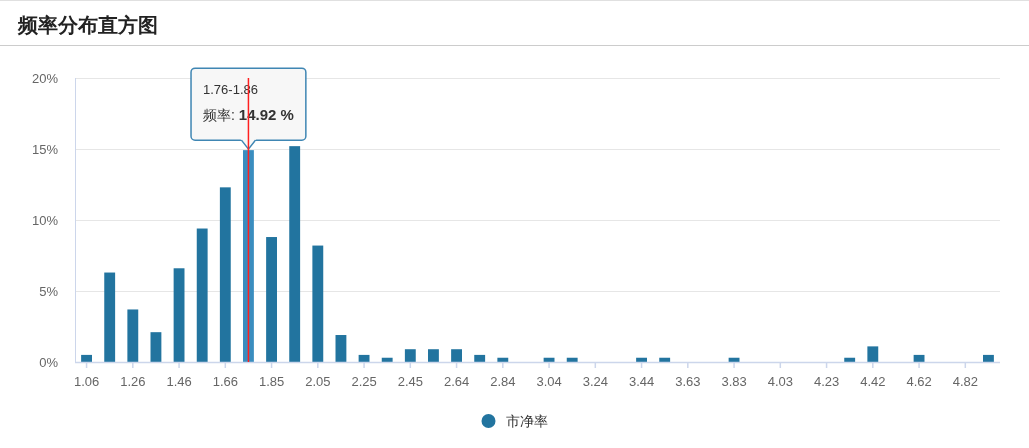 The image size is (1029, 448). I want to click on chart-title: 频率分布直方图, so click(87, 25).